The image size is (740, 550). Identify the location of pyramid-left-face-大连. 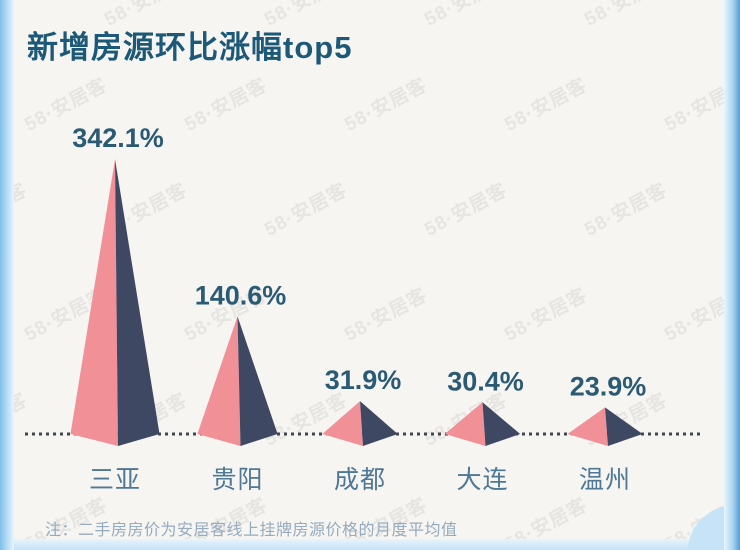
(465, 424).